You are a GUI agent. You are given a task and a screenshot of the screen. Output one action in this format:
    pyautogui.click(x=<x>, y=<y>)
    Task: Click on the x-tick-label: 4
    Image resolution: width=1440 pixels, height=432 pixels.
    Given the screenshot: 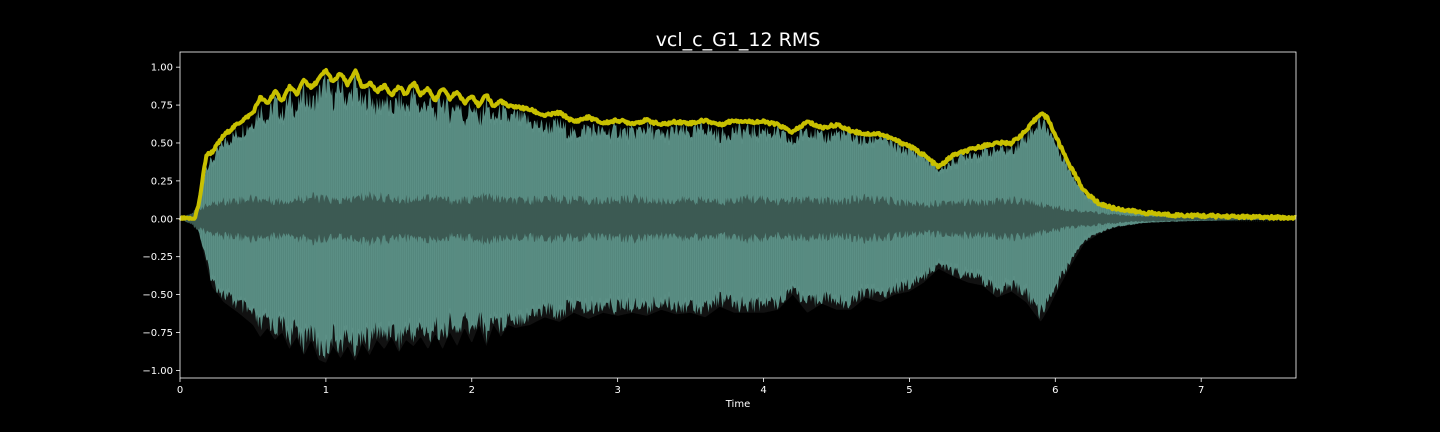 What is the action you would take?
    pyautogui.click(x=763, y=390)
    